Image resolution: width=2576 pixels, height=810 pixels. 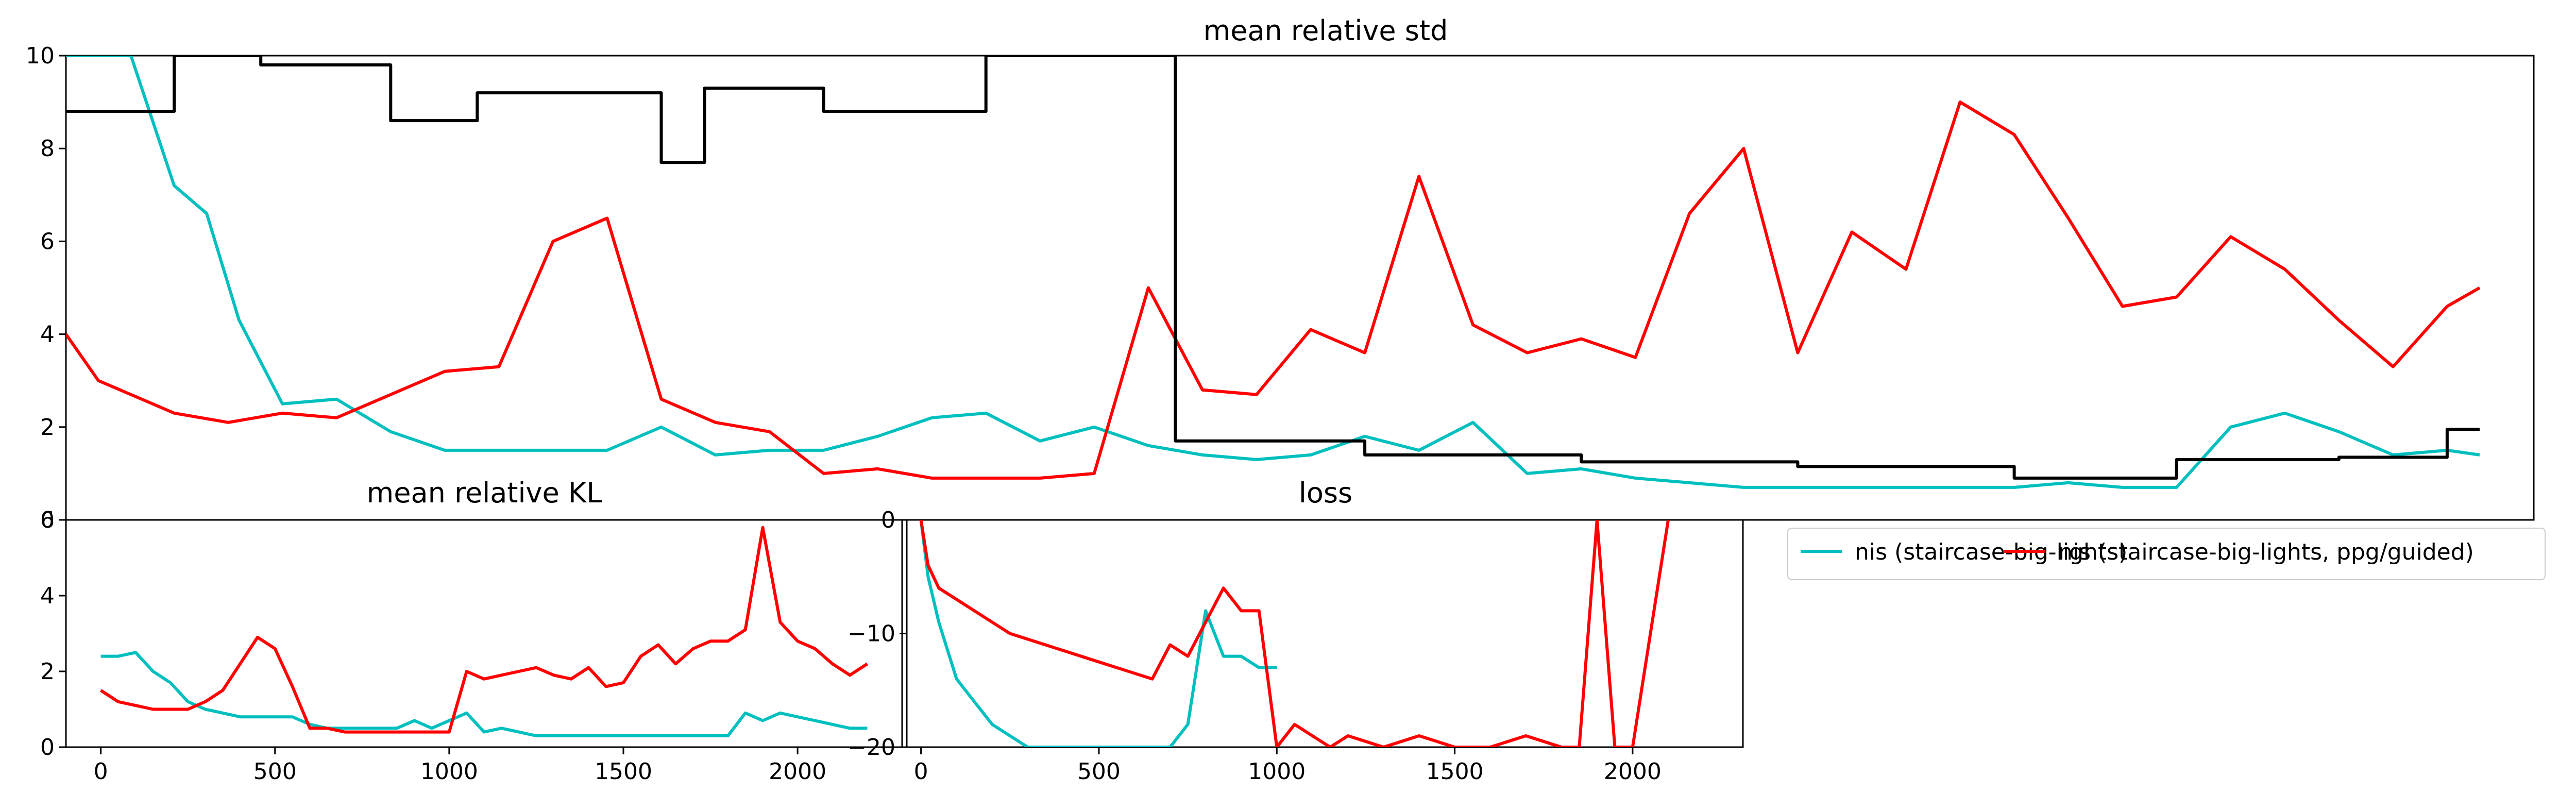 What do you see at coordinates (47, 335) in the screenshot?
I see `top-y-tick-label: 4` at bounding box center [47, 335].